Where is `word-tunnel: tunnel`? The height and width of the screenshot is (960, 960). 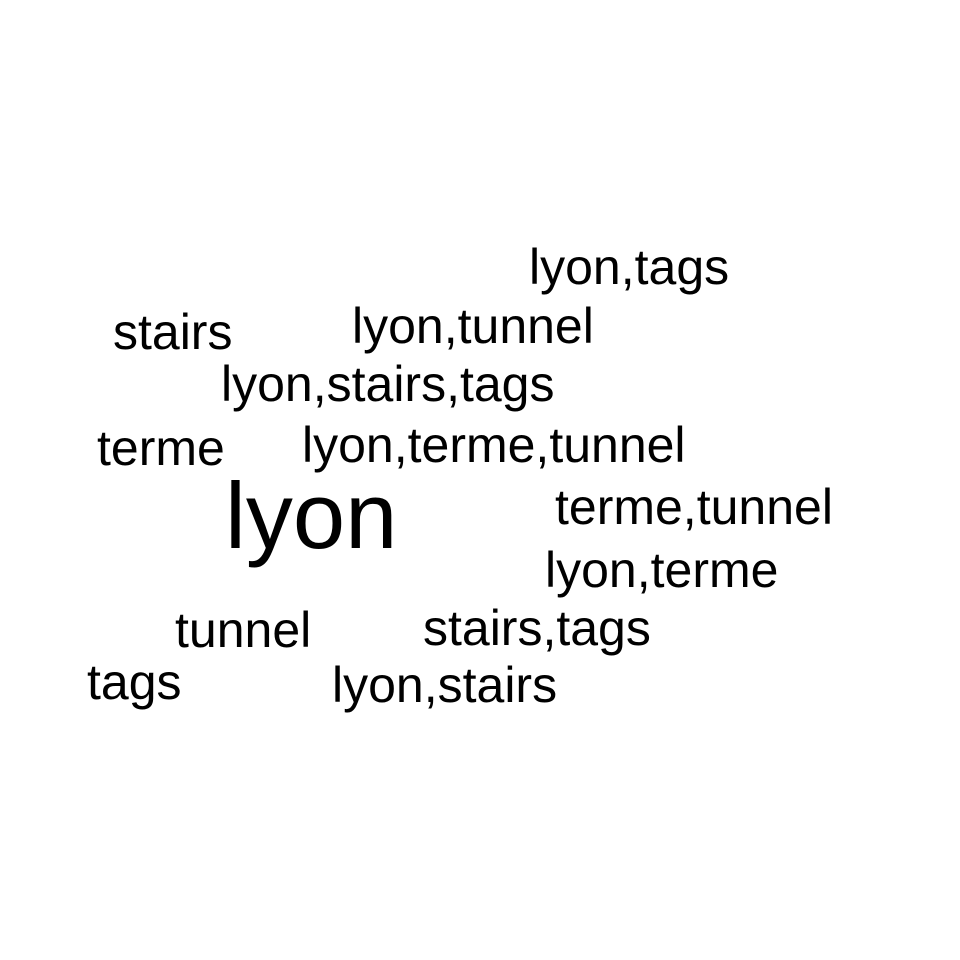
word-tunnel: tunnel is located at coordinates (243, 630).